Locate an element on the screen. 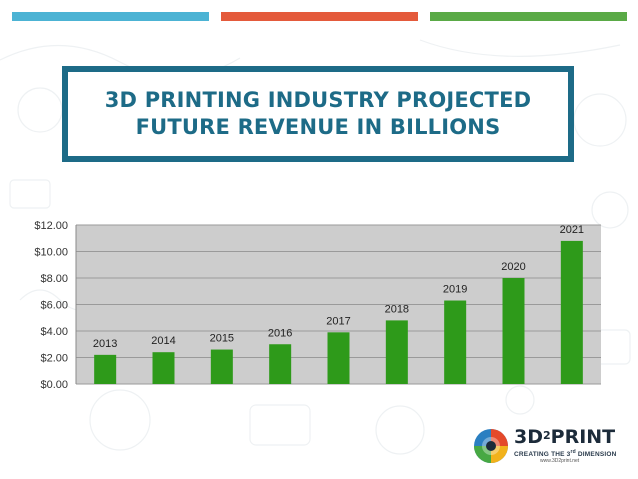  chart-title-line-2: FUTURE REVENUE IN BILLIONS is located at coordinates (318, 127).